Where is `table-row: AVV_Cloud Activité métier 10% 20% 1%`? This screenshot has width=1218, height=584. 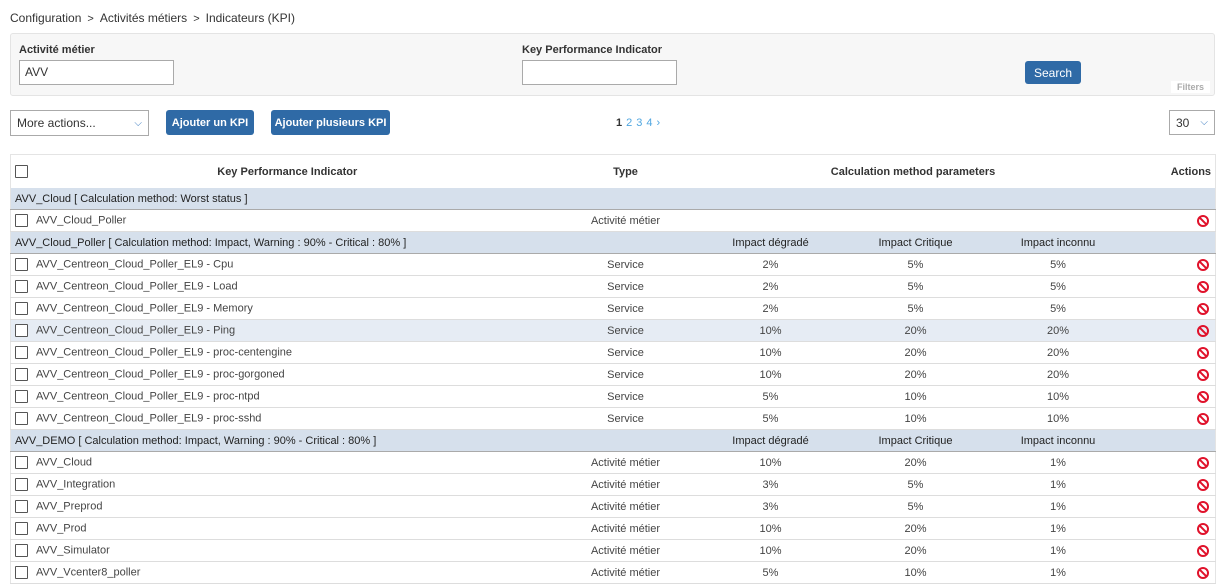
table-row: AVV_Cloud Activité métier 10% 20% 1% is located at coordinates (613, 462).